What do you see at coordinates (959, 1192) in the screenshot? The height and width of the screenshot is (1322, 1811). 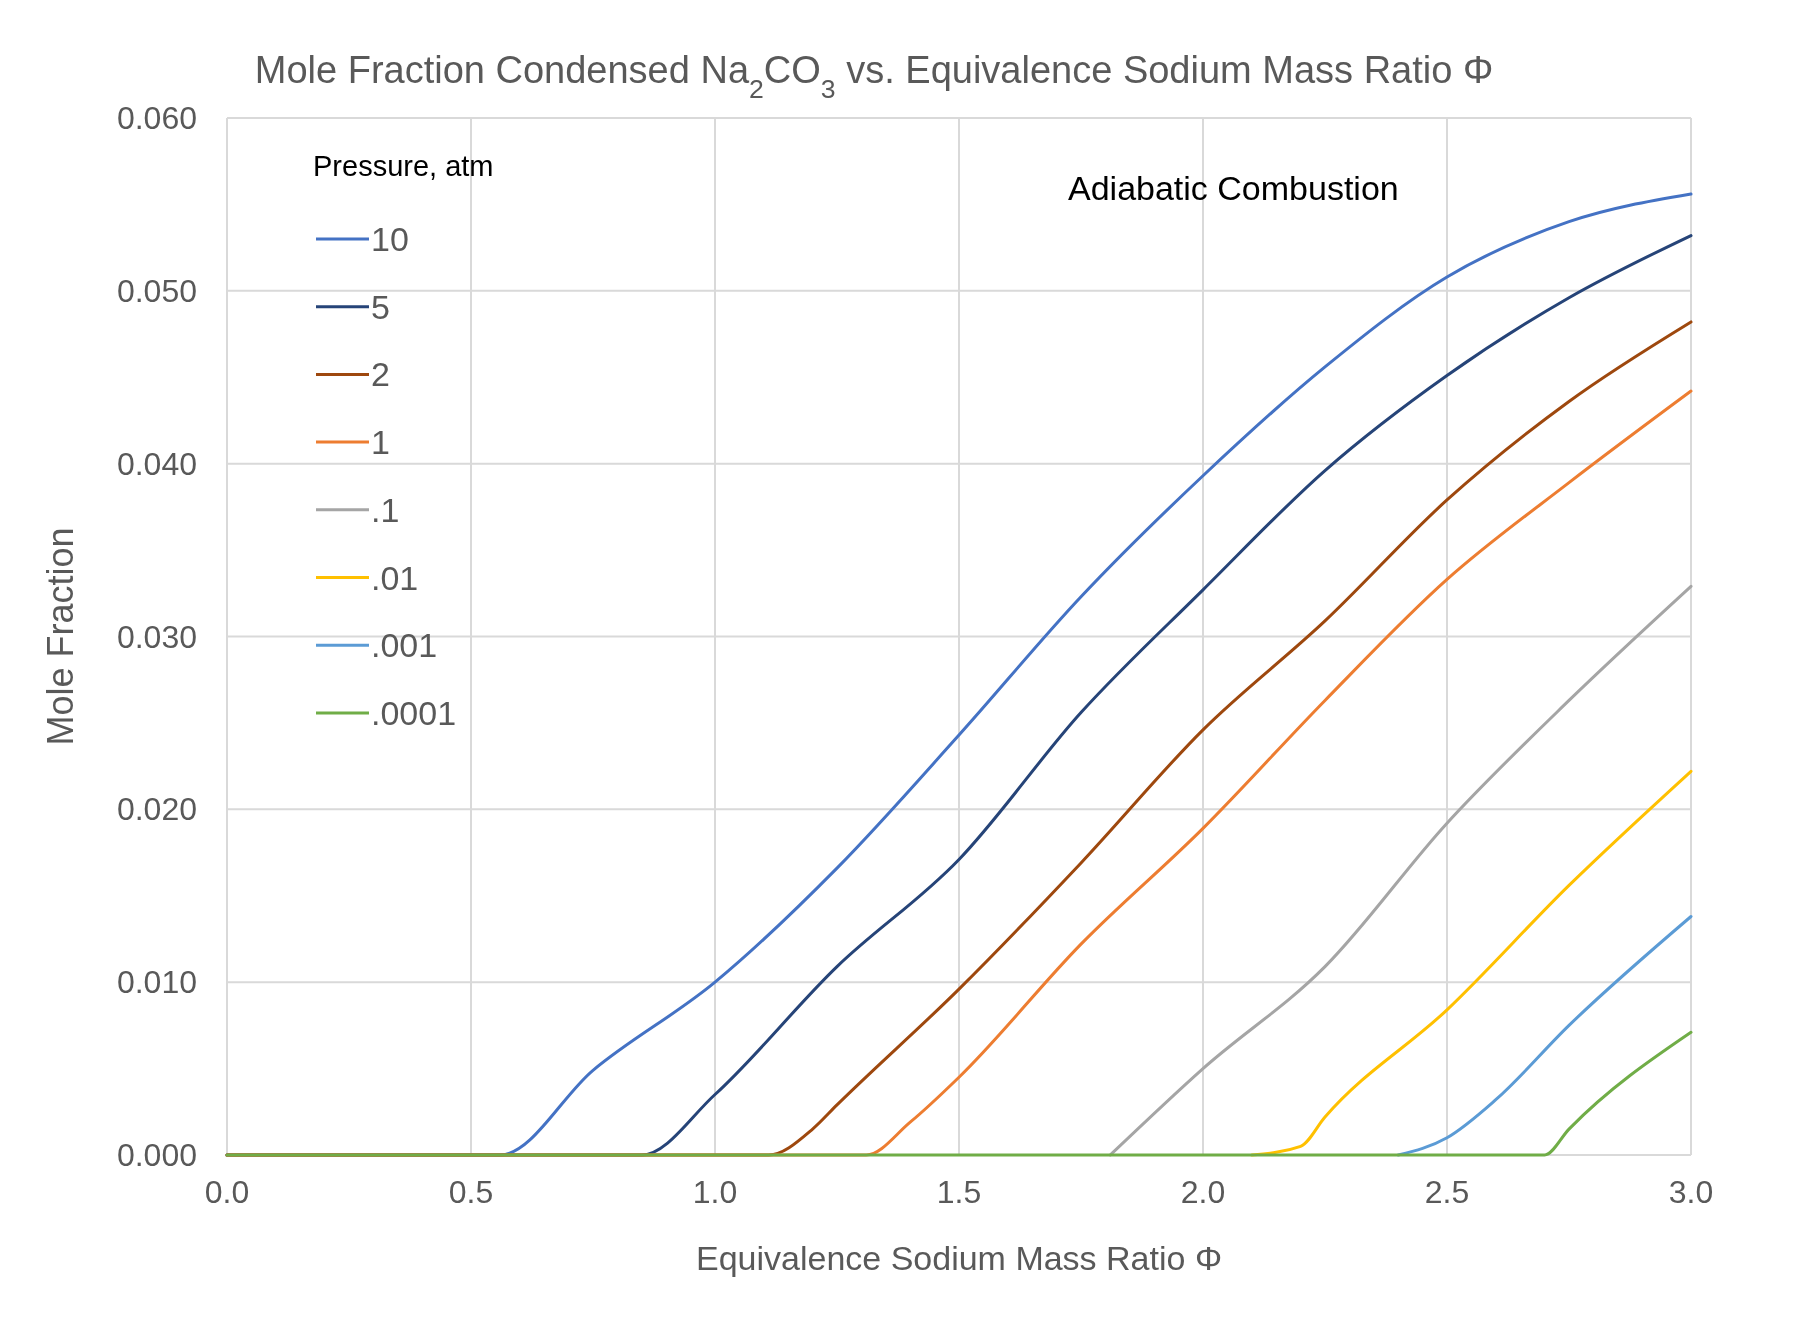 I see `x-tick-label: 1.5` at bounding box center [959, 1192].